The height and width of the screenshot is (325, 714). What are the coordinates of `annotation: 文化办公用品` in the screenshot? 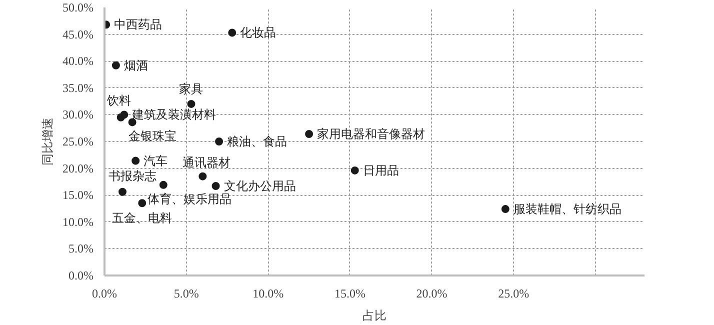 It's located at (260, 185).